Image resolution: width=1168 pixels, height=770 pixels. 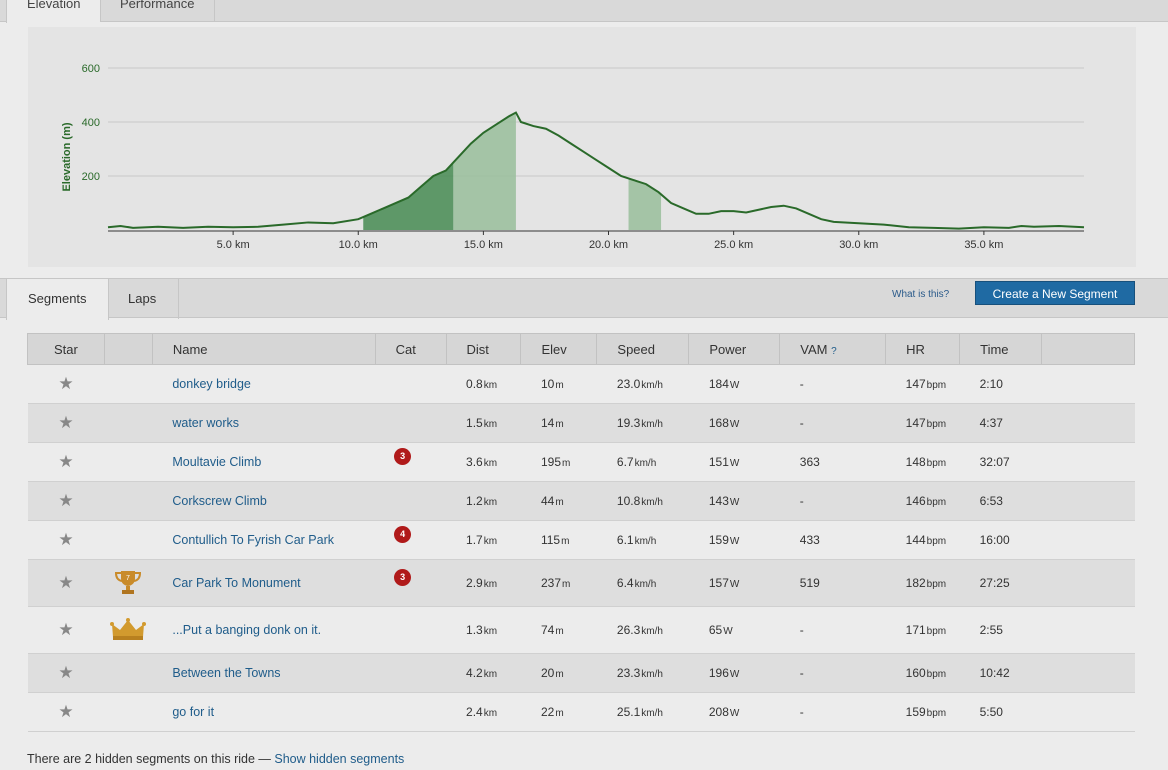 I want to click on time-cell: 32:07, so click(x=1000, y=462).